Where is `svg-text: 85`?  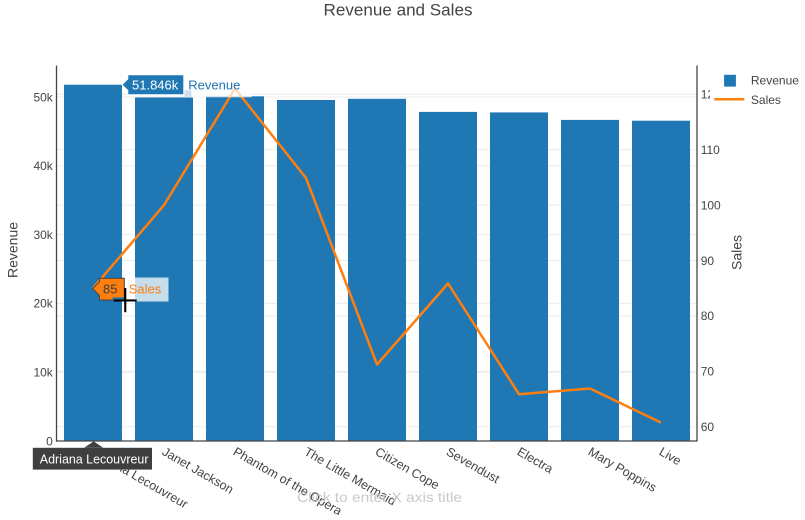 svg-text: 85 is located at coordinates (110, 289).